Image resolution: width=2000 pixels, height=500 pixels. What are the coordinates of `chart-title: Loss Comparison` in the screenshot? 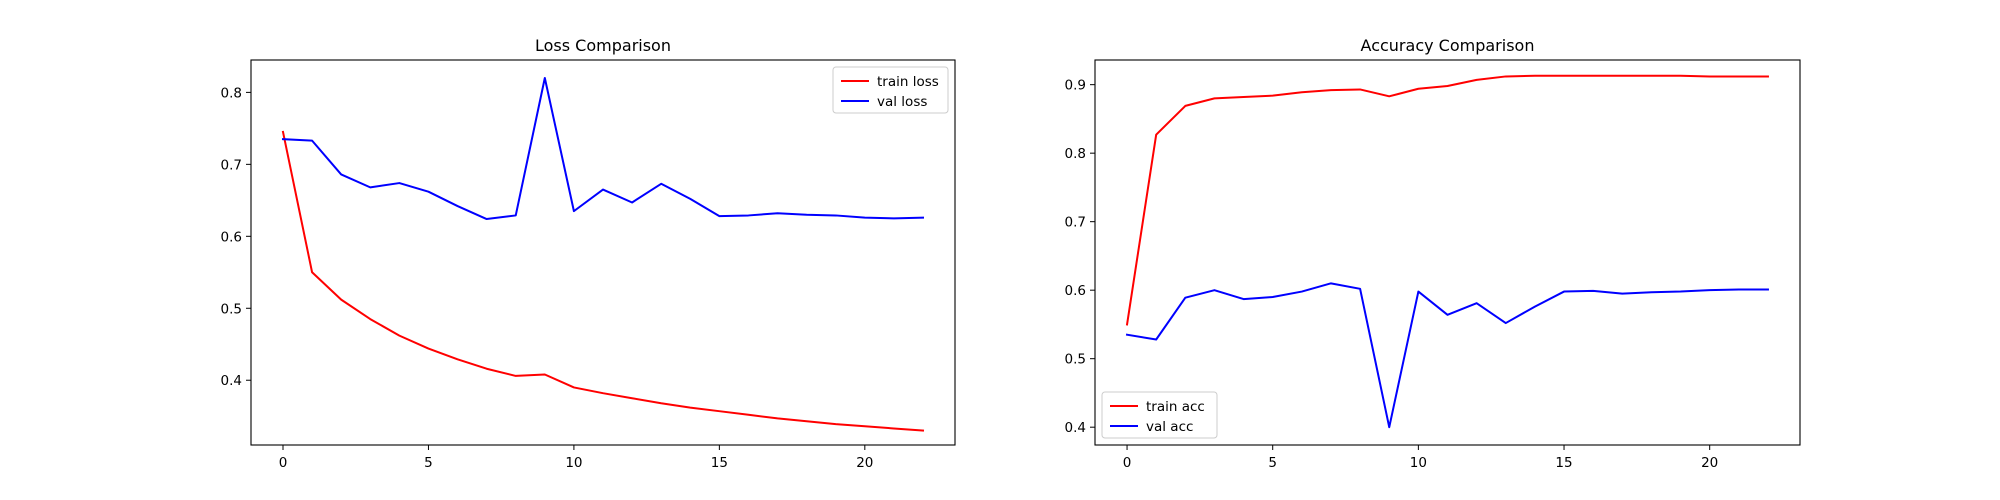 It's located at (603, 45).